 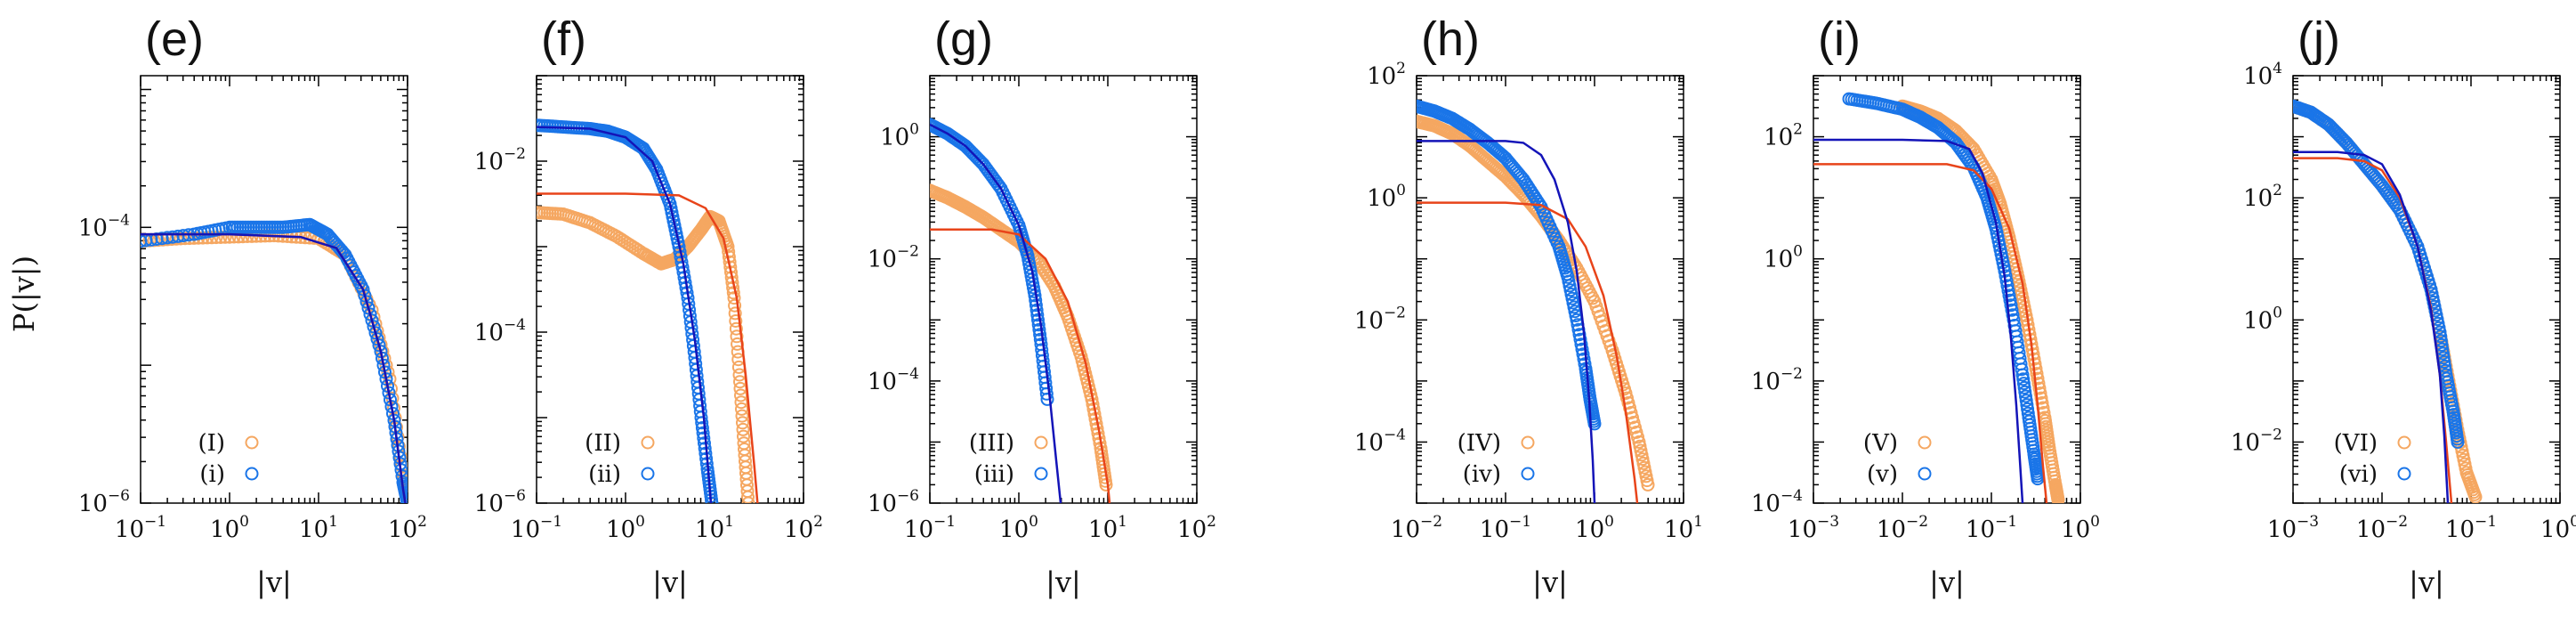 What do you see at coordinates (603, 443) in the screenshot?
I see `legend-label: (II)` at bounding box center [603, 443].